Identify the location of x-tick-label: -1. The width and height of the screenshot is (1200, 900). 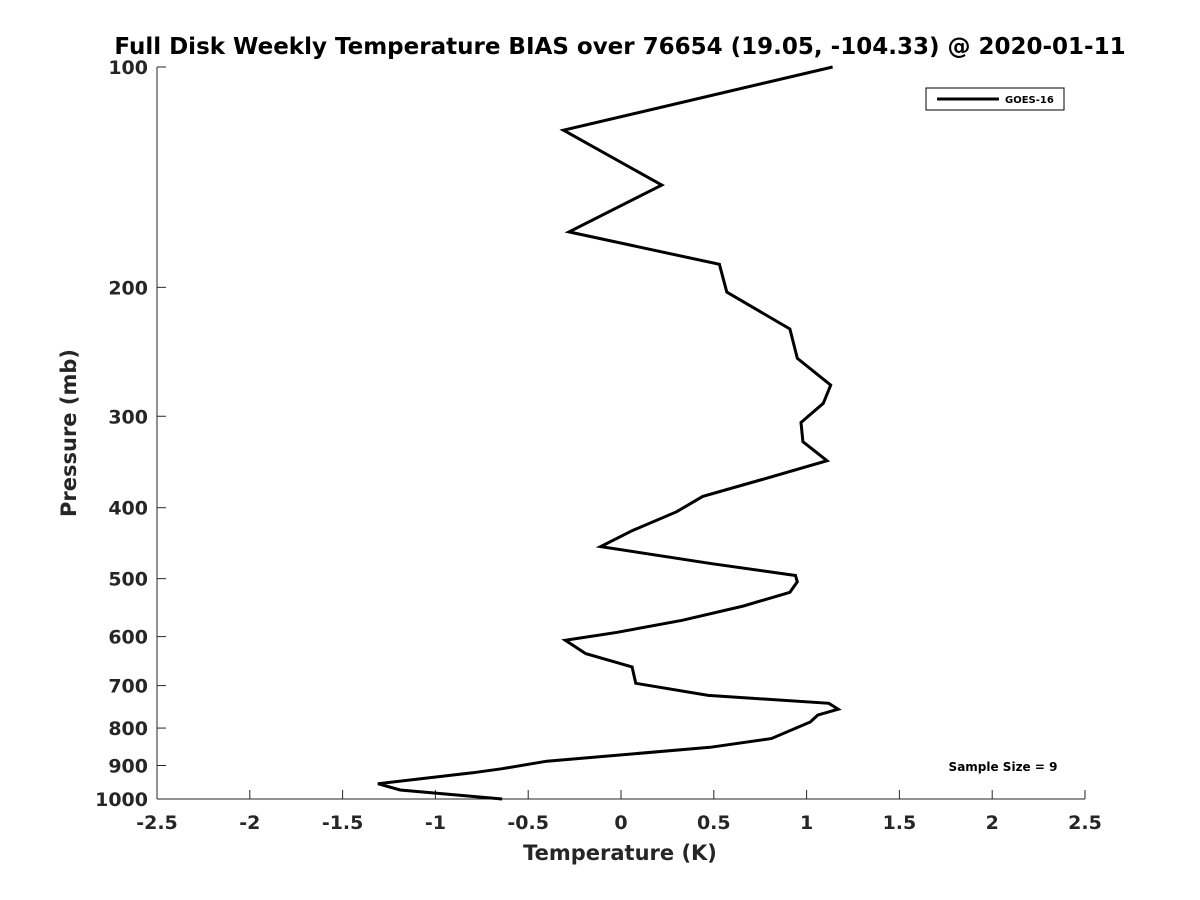
(435, 823).